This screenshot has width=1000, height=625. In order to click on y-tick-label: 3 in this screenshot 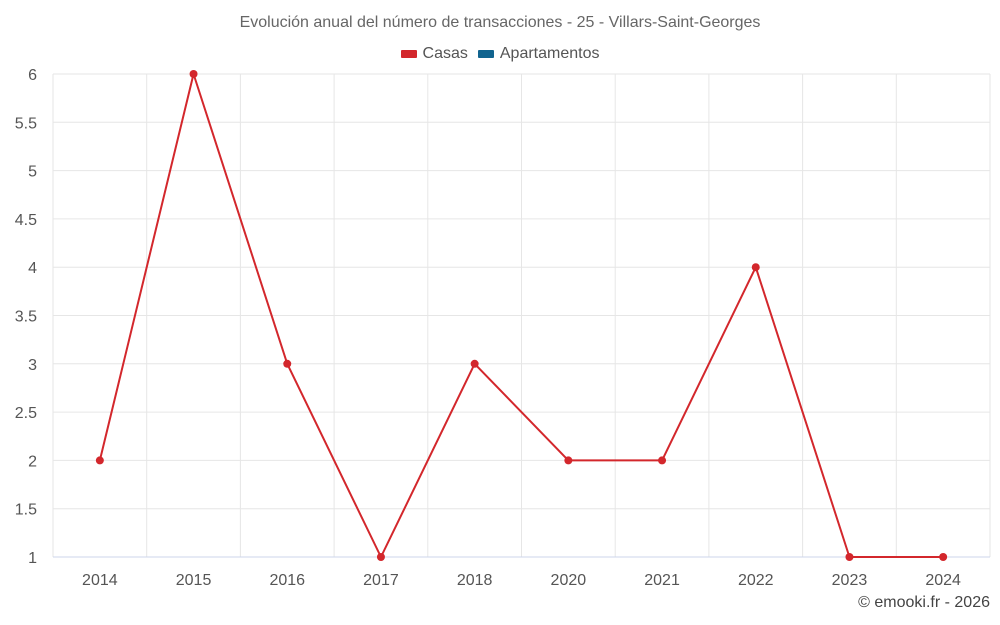, I will do `click(32, 365)`.